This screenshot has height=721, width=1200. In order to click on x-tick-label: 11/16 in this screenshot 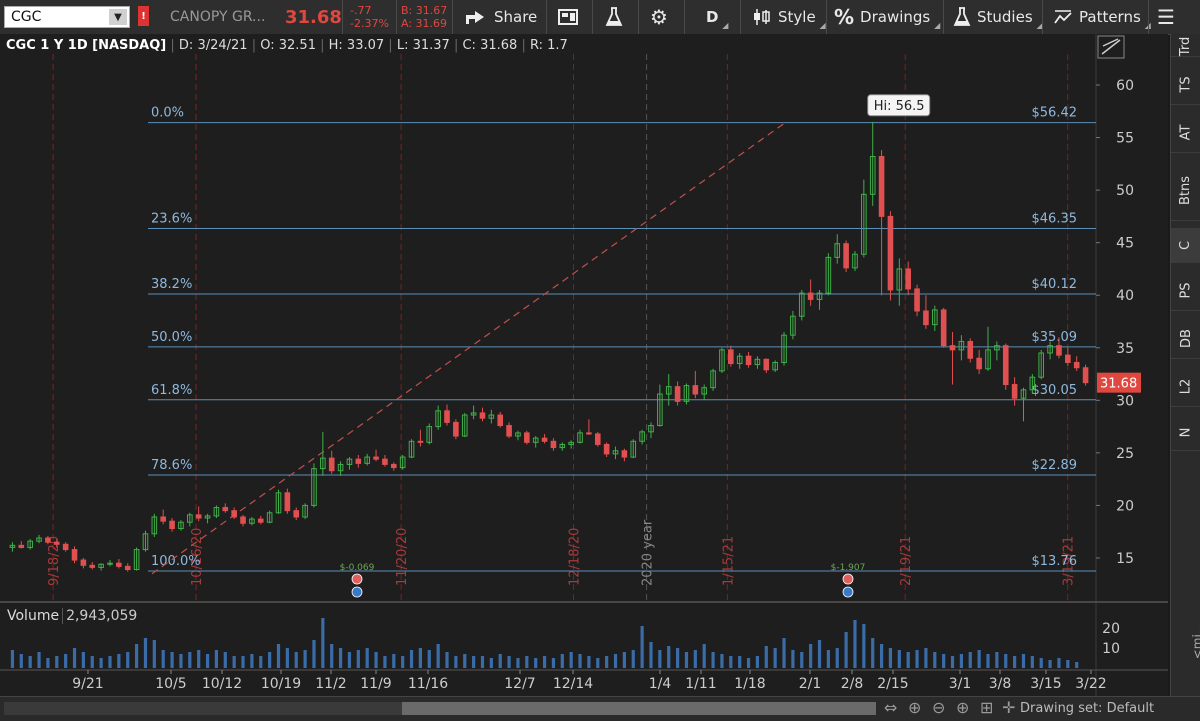, I will do `click(428, 684)`.